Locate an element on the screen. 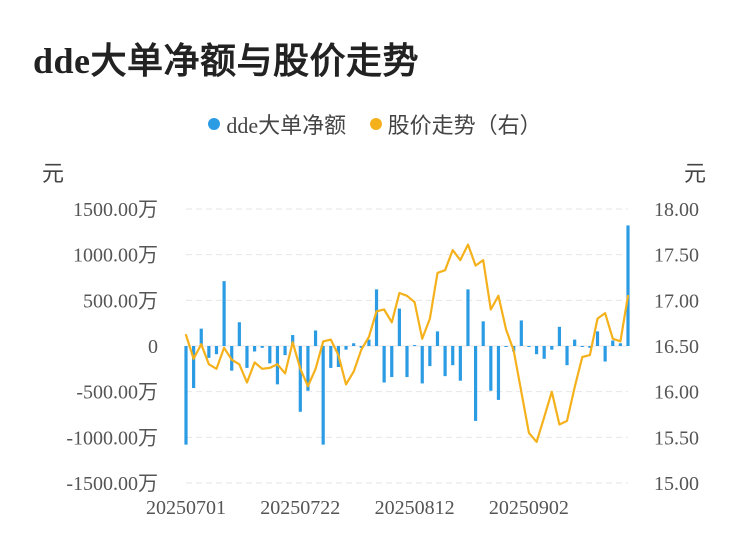 Image resolution: width=750 pixels, height=558 pixels. chart-legend: dde大单净额 股价走势（右） is located at coordinates (375, 124).